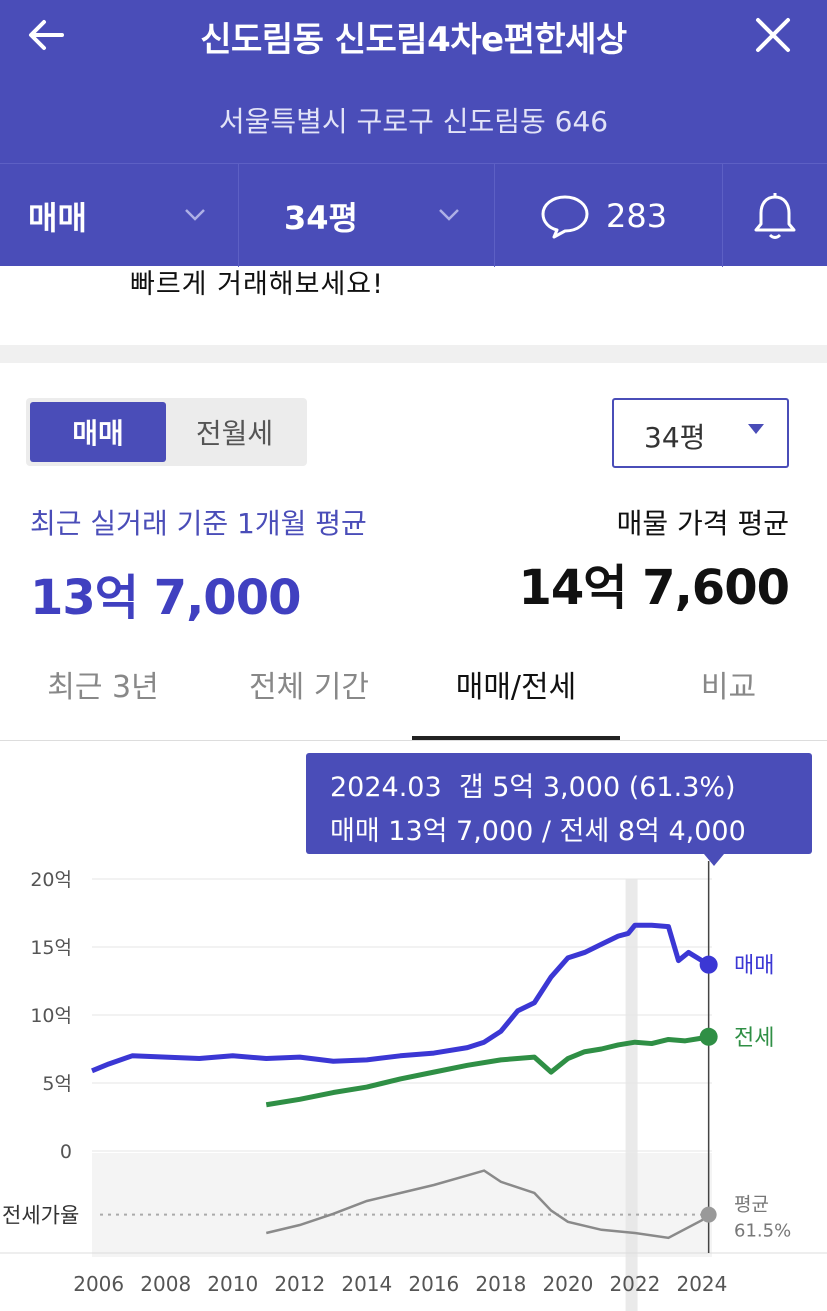 This screenshot has height=1311, width=827. Describe the element at coordinates (538, 831) in the screenshot. I see `tooltip-price-line: 매매 13억 7,000 / 전세 8억 4,000` at that location.